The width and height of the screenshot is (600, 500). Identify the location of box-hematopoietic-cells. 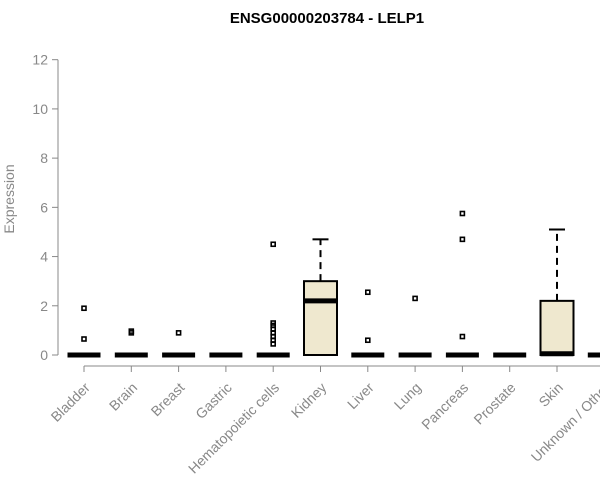
(273, 299).